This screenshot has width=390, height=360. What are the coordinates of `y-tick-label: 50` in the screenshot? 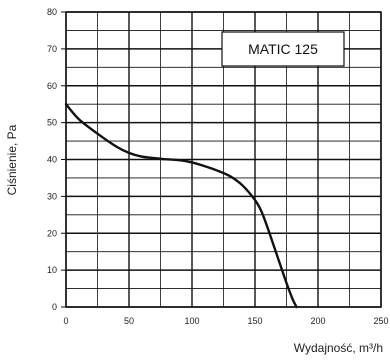 It's located at (52, 123).